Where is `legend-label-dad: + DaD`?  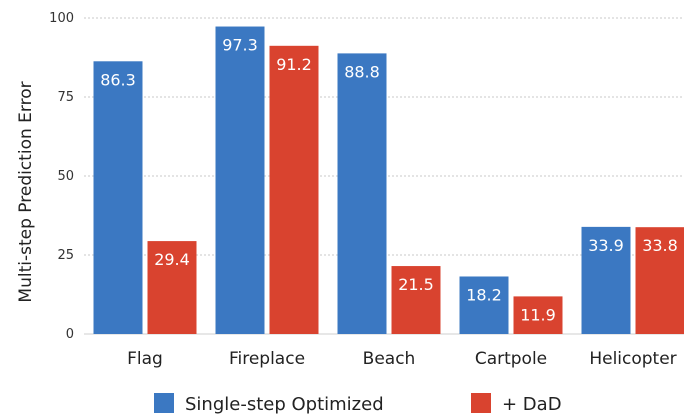 legend-label-dad: + DaD is located at coordinates (532, 404).